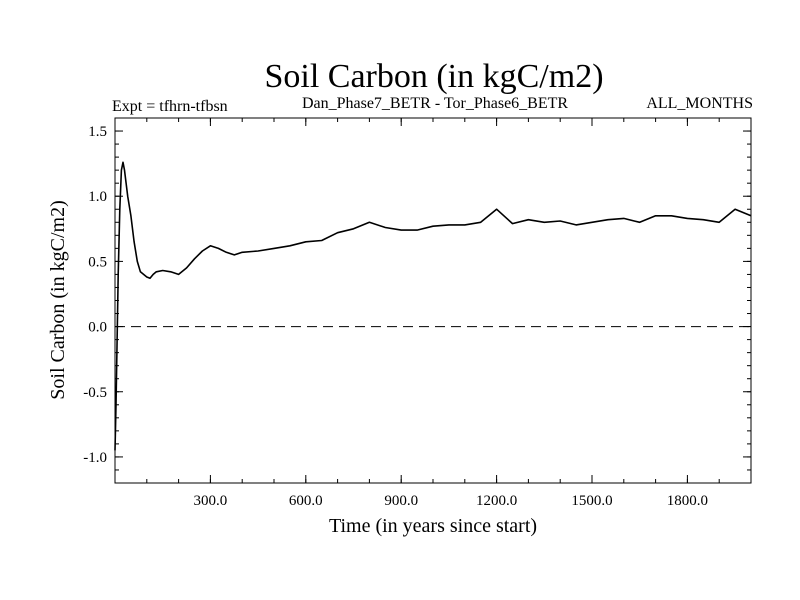 The image size is (800, 600). What do you see at coordinates (401, 501) in the screenshot?
I see `x-tick-label: 900.0` at bounding box center [401, 501].